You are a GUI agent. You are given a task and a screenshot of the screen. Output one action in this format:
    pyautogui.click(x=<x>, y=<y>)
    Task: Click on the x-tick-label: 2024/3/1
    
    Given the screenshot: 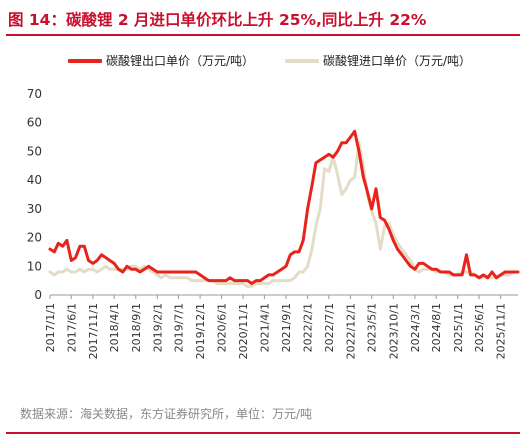 What is the action you would take?
    pyautogui.click(x=415, y=327)
    